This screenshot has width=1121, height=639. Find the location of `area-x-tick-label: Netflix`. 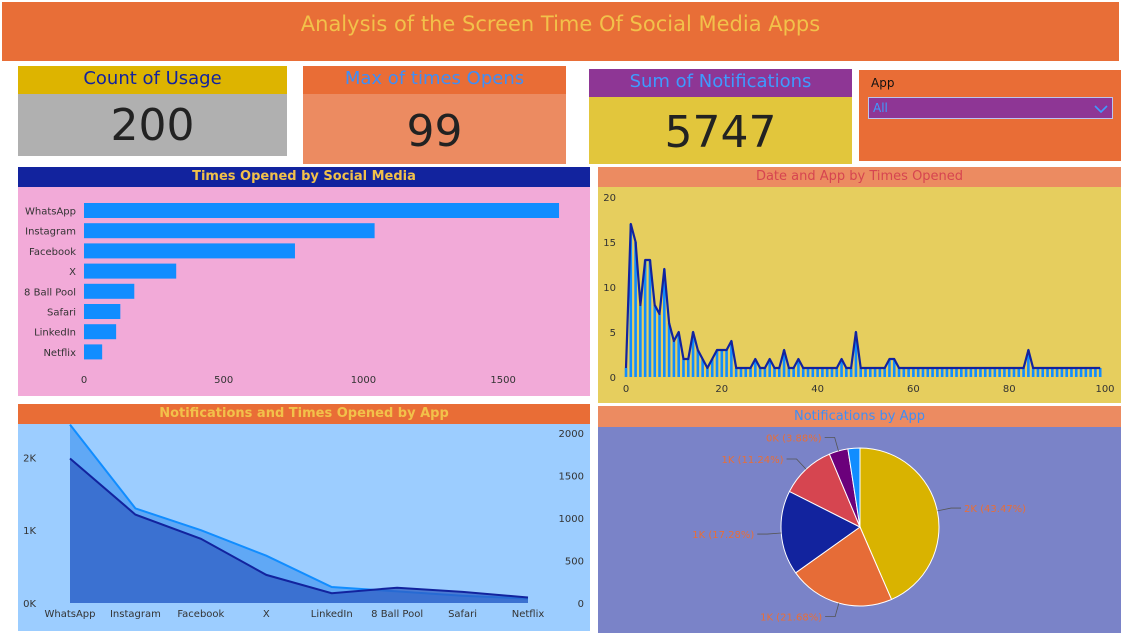

area-x-tick-label: Netflix is located at coordinates (528, 614).